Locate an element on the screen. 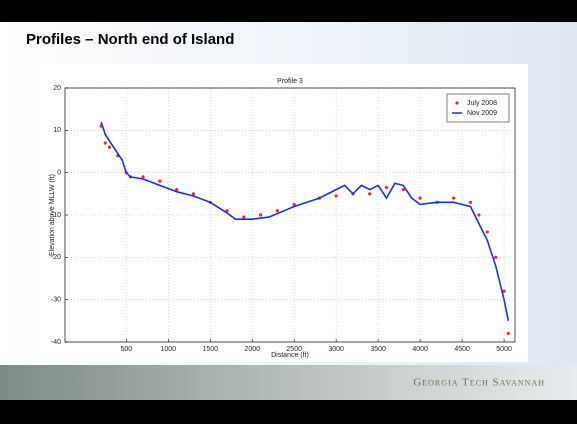 Image resolution: width=577 pixels, height=429 pixels. x-tick-label: 1500 is located at coordinates (210, 349).